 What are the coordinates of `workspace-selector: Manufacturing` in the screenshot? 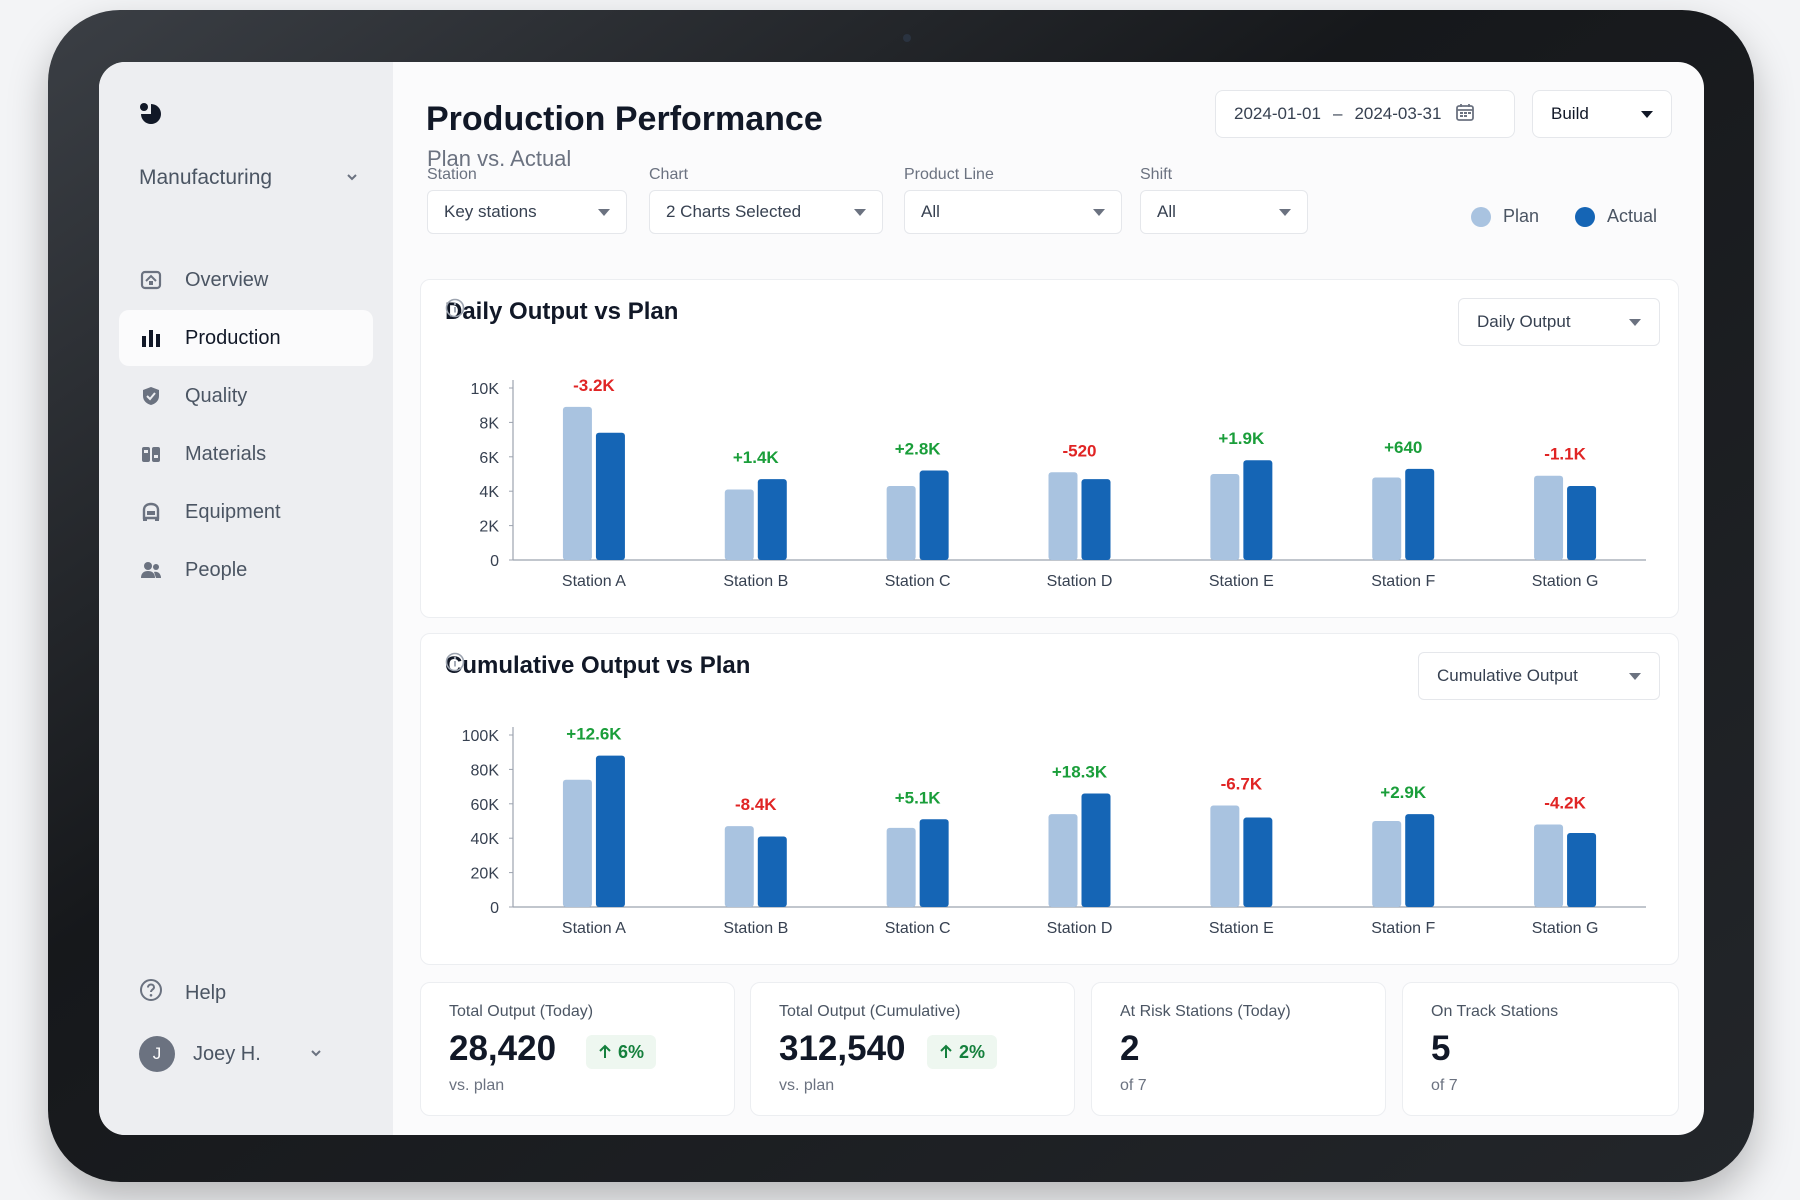 It's located at (249, 178).